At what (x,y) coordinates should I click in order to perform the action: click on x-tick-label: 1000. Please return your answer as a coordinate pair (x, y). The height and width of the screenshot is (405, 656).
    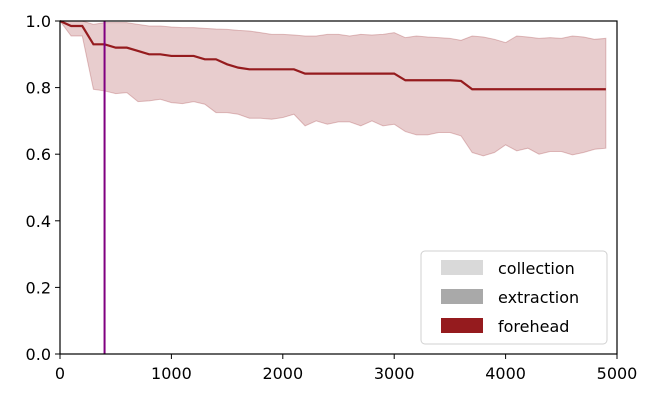
    Looking at the image, I should click on (171, 373).